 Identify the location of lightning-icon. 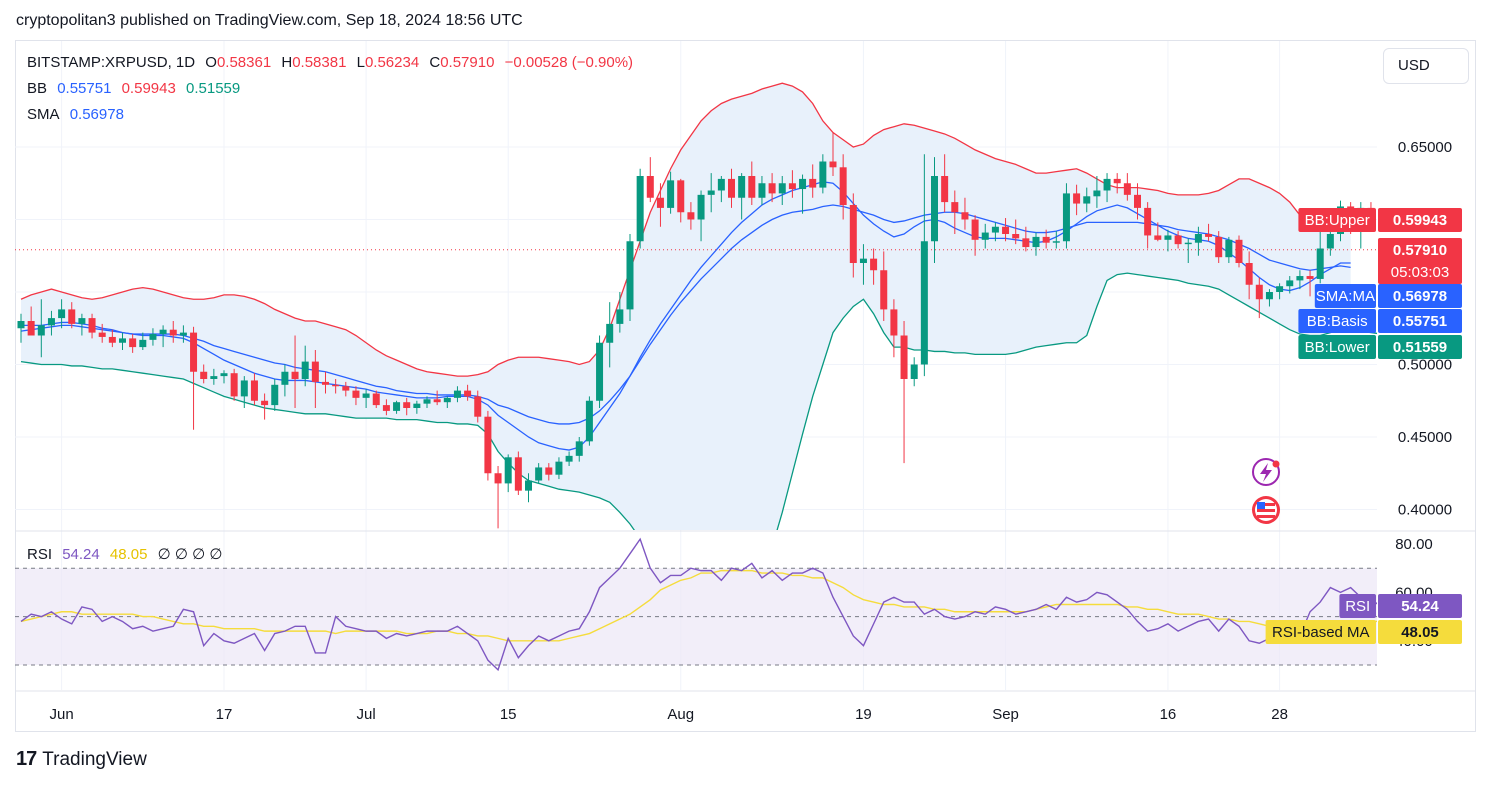
(1266, 472).